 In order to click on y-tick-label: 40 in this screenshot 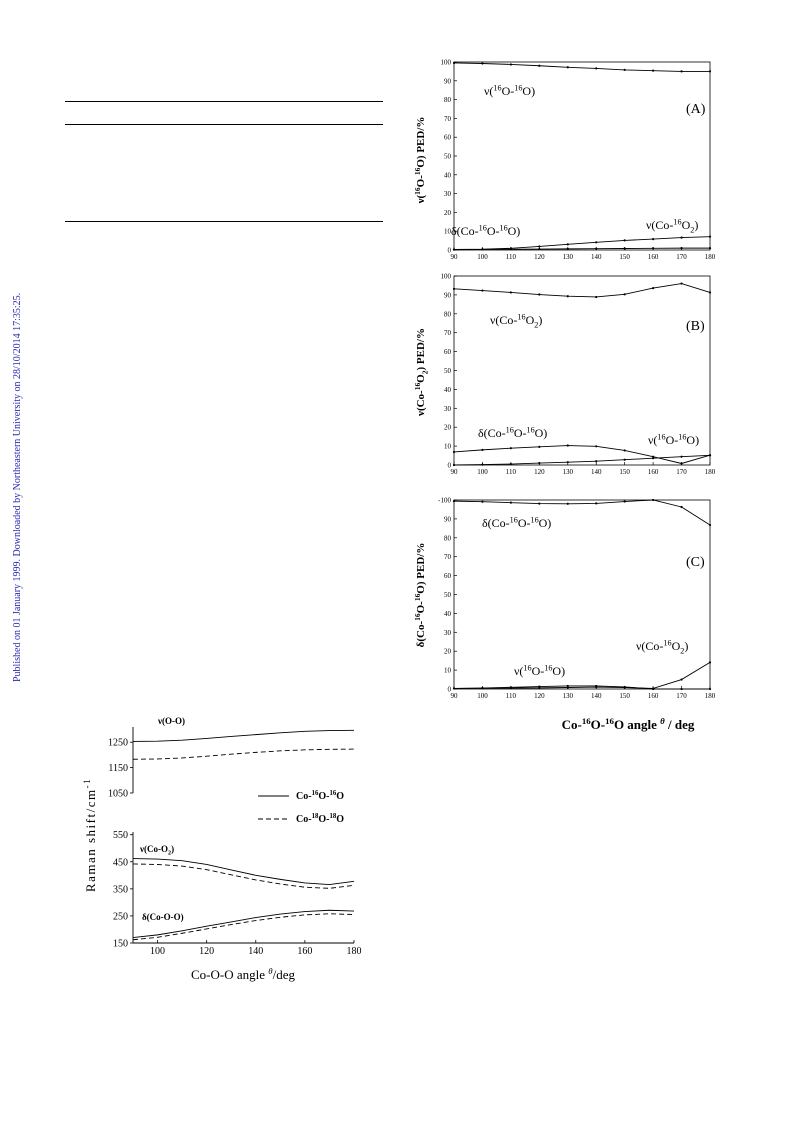, I will do `click(448, 390)`.